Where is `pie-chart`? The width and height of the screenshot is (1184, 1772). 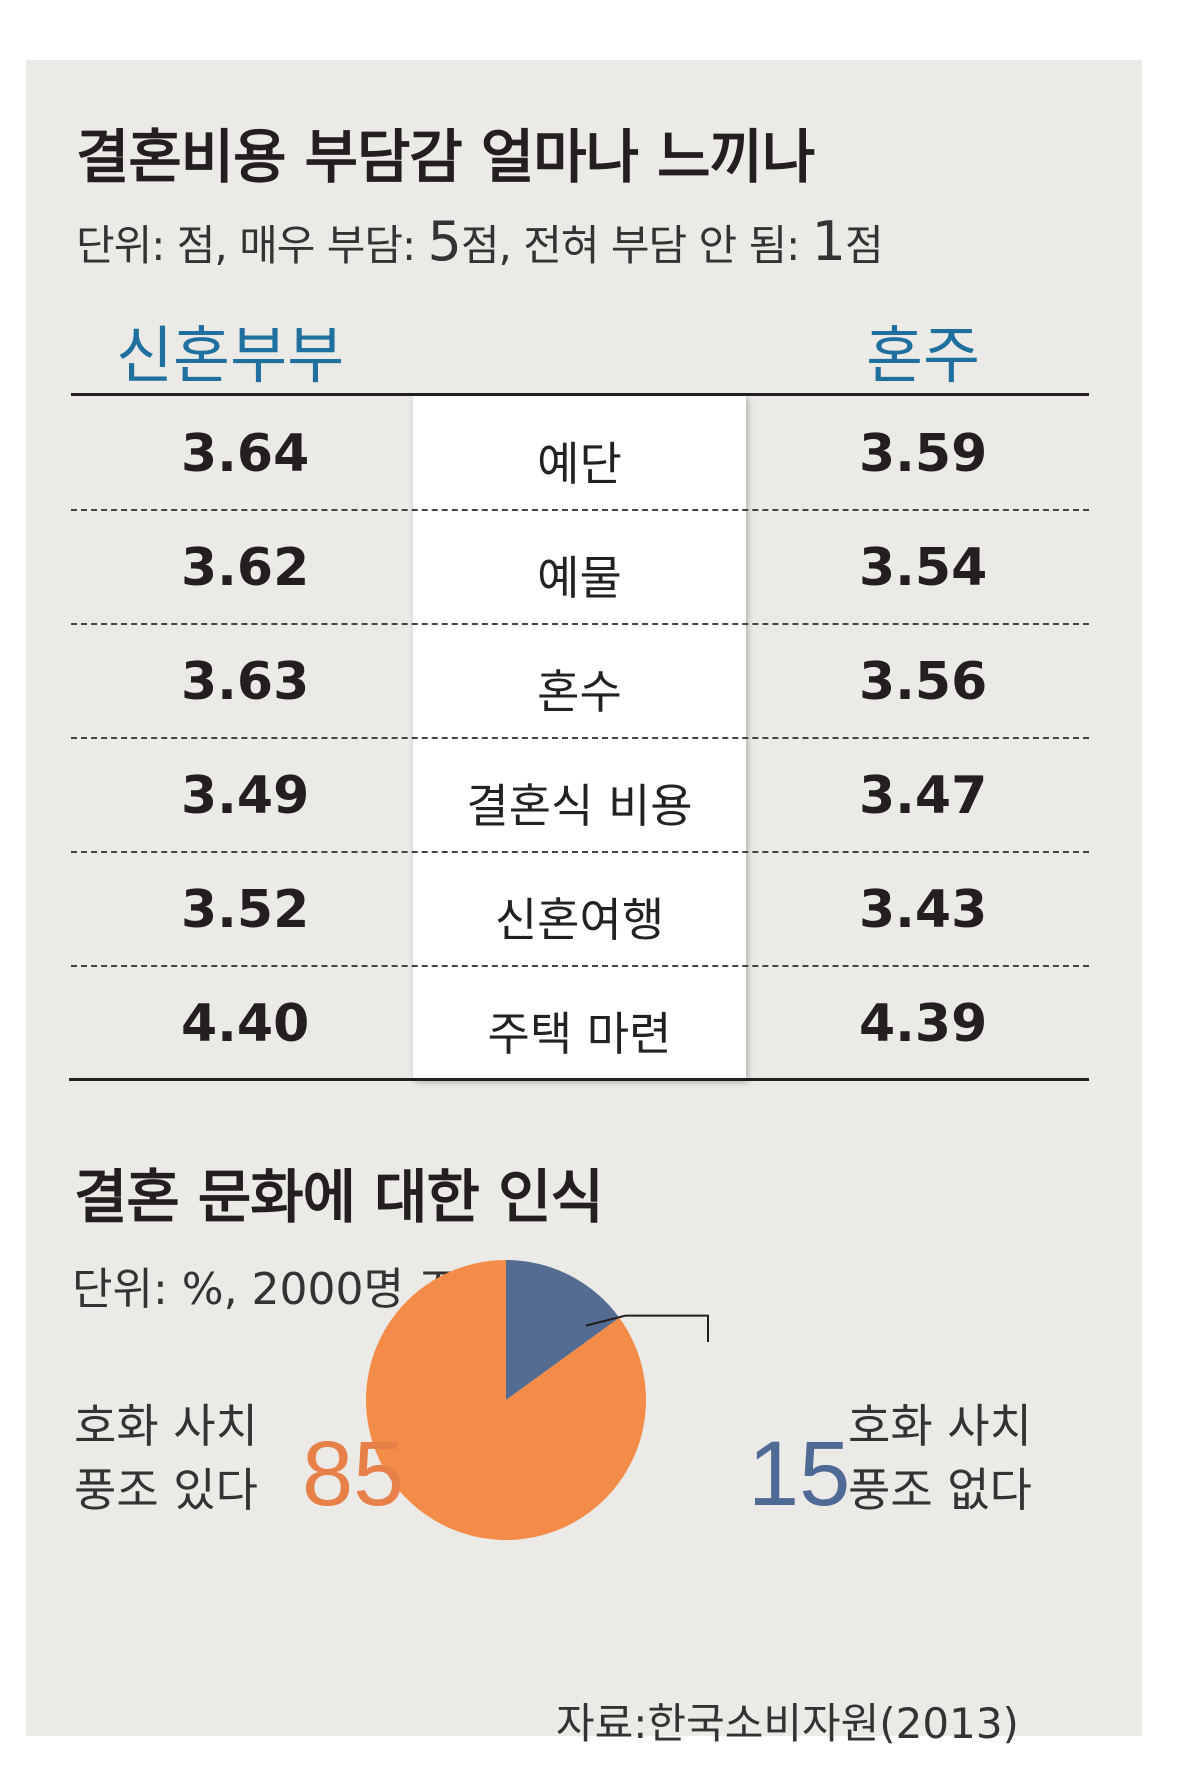
pie-chart is located at coordinates (537, 1400).